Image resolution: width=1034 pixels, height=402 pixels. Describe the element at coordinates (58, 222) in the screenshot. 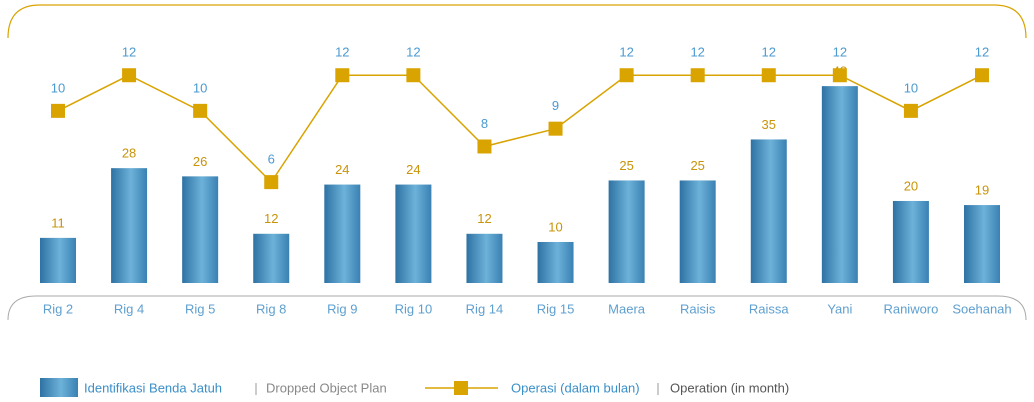

I see `bar-value-label: 11` at that location.